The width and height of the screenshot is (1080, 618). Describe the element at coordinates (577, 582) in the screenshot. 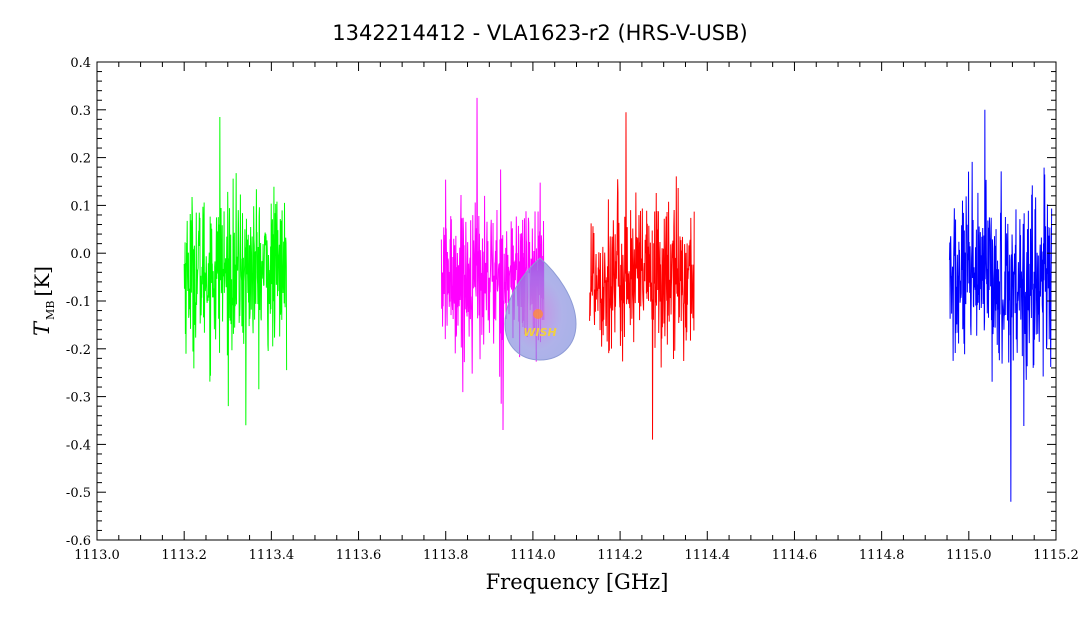

I see `x-axis-label: Frequency [GHz]` at that location.